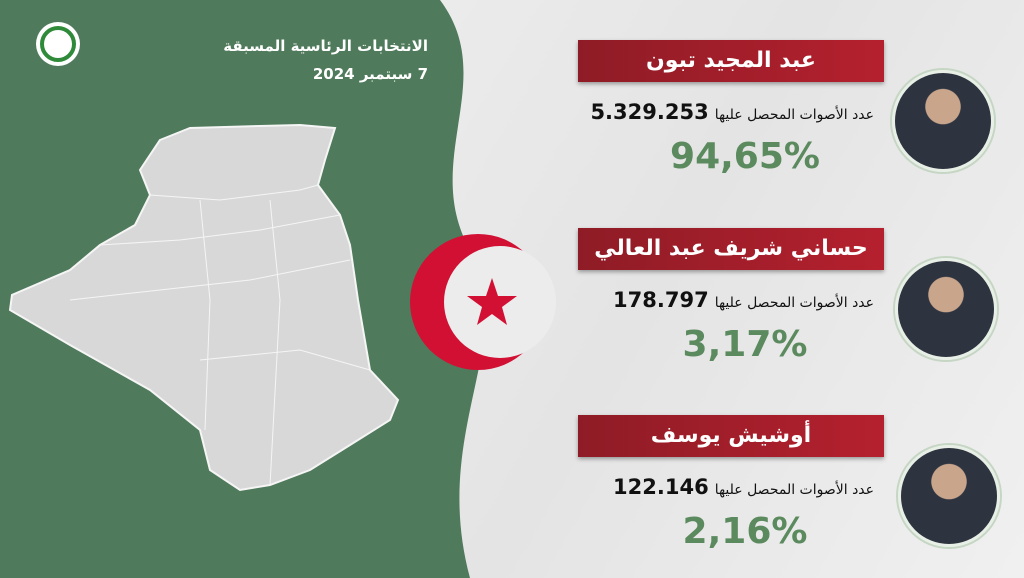 This screenshot has height=578, width=1024. I want to click on votes-line: عدد الأصوات المحصل عليها 122.146, so click(743, 487).